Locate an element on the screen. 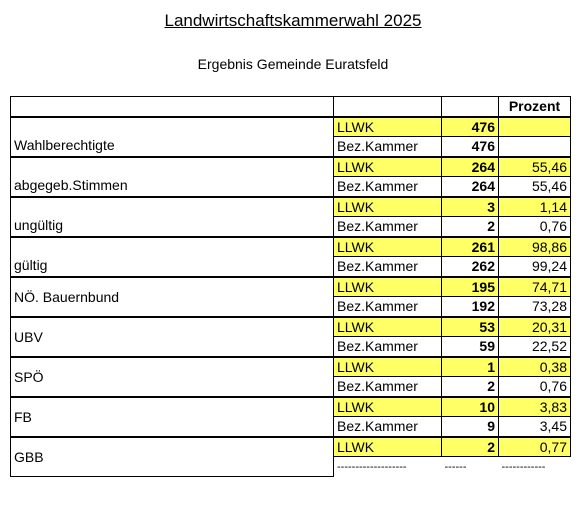 The image size is (586, 512). category-label: Wahlberechtigte is located at coordinates (172, 136).